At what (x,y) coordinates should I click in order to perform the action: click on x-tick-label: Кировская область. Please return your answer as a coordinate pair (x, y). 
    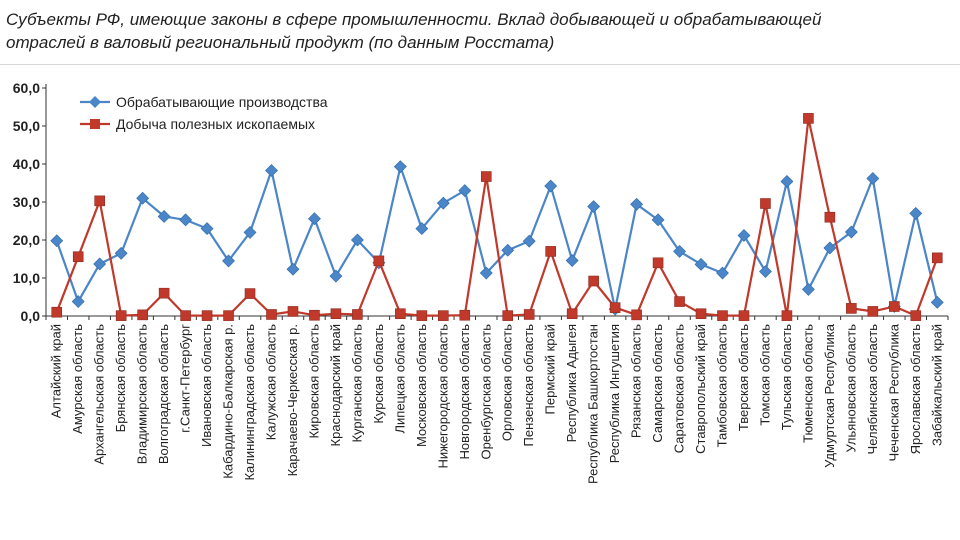
    Looking at the image, I should click on (313, 381).